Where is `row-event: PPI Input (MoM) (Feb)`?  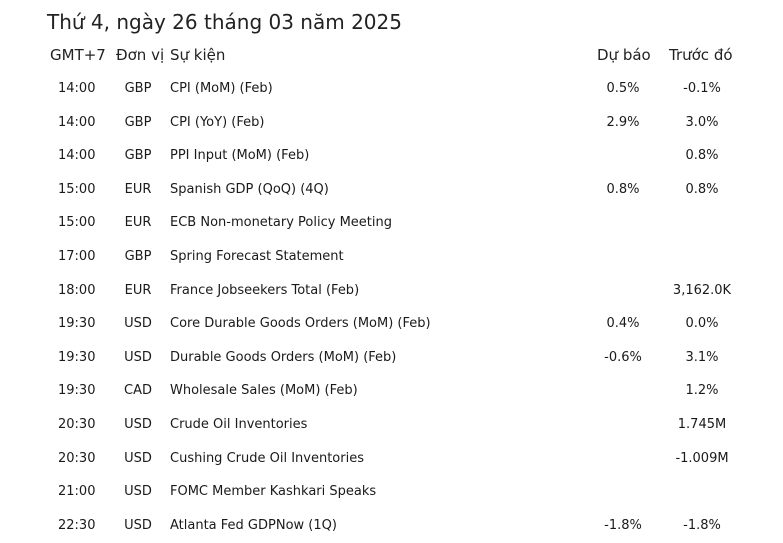
row-event: PPI Input (MoM) (Feb) is located at coordinates (240, 156).